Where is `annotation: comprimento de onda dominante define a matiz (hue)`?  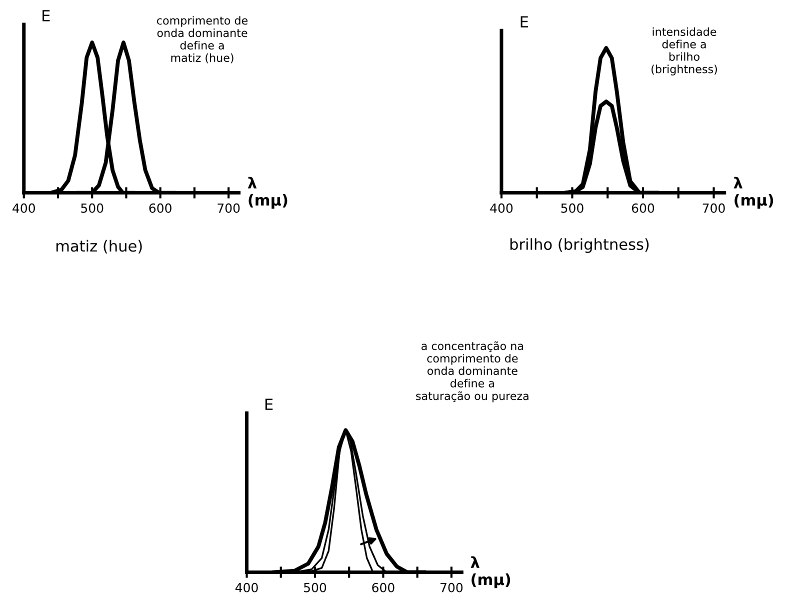 annotation: comprimento de onda dominante define a matiz (hue) is located at coordinates (202, 40).